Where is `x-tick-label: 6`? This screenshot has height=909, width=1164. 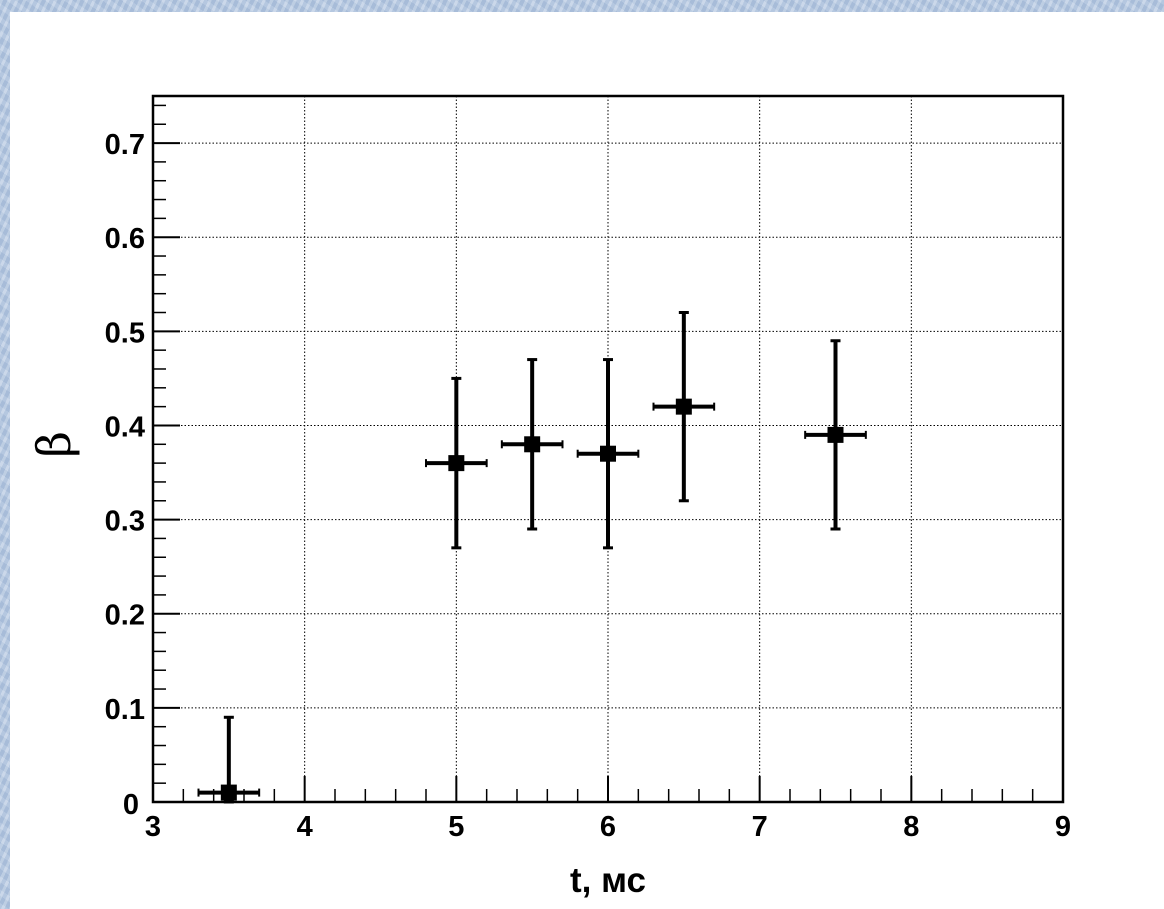
x-tick-label: 6 is located at coordinates (608, 827).